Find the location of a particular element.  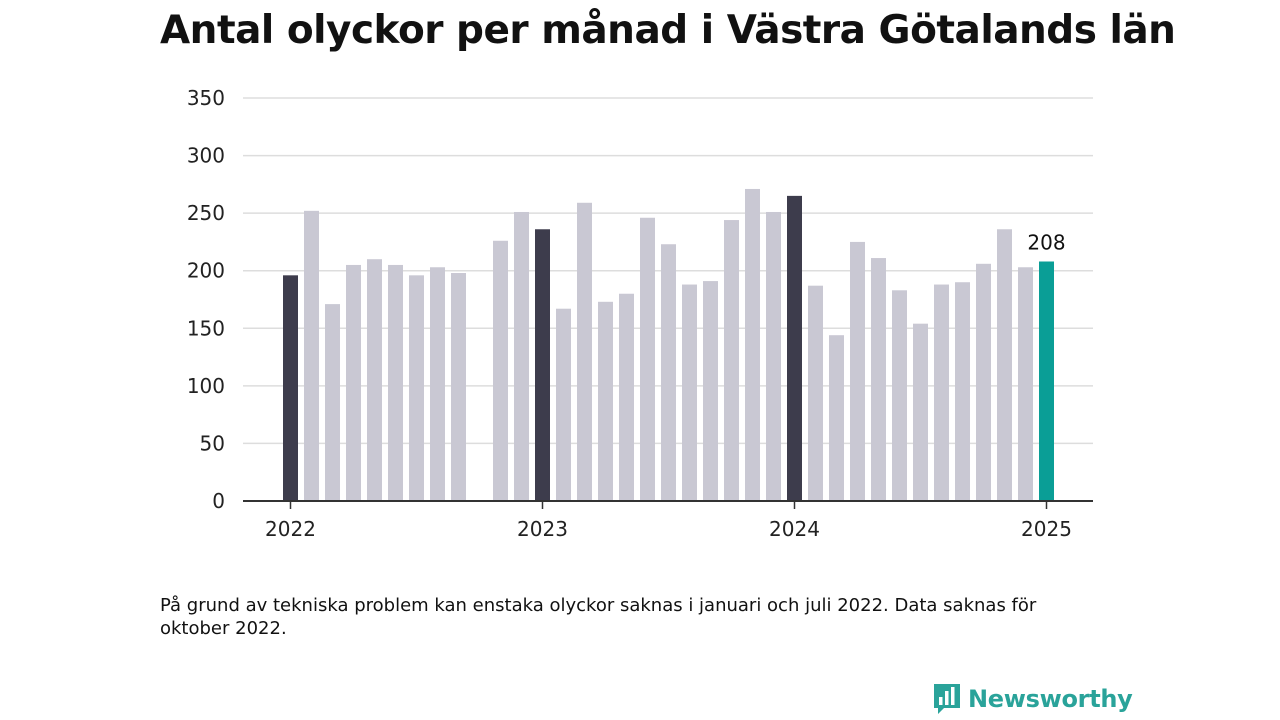

x-tick-label: 2023 is located at coordinates (542, 529).